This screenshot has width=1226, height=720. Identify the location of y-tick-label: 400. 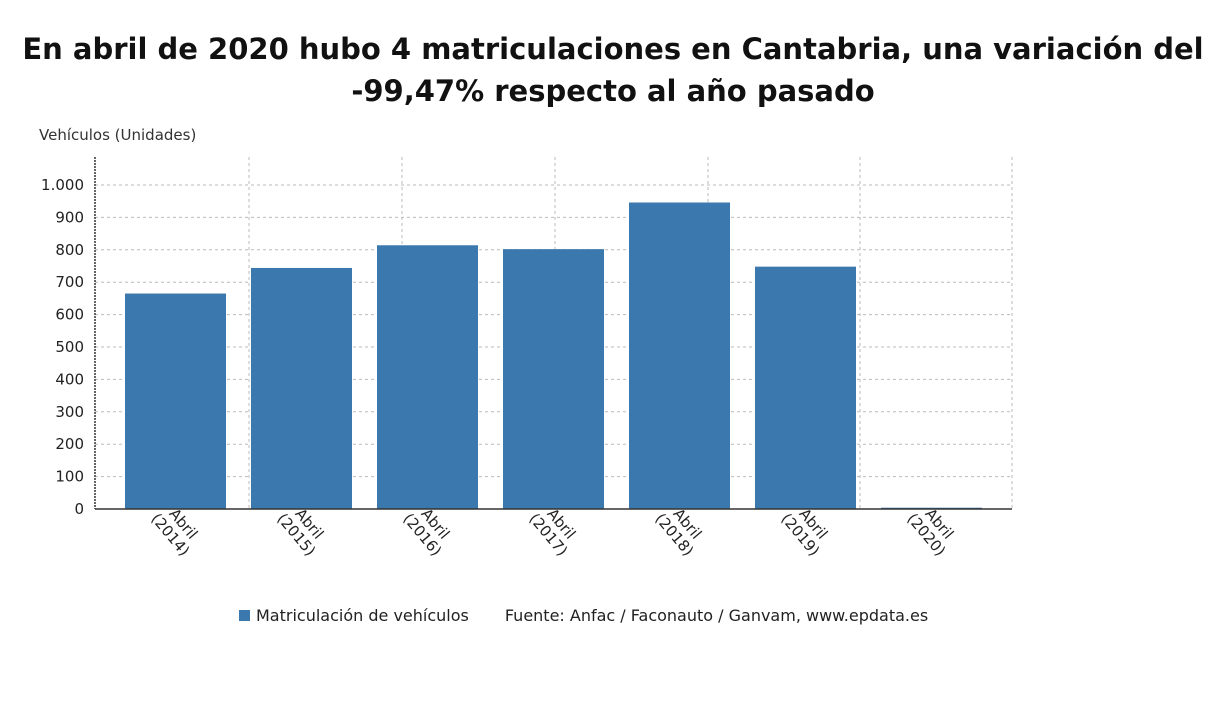
(69, 379).